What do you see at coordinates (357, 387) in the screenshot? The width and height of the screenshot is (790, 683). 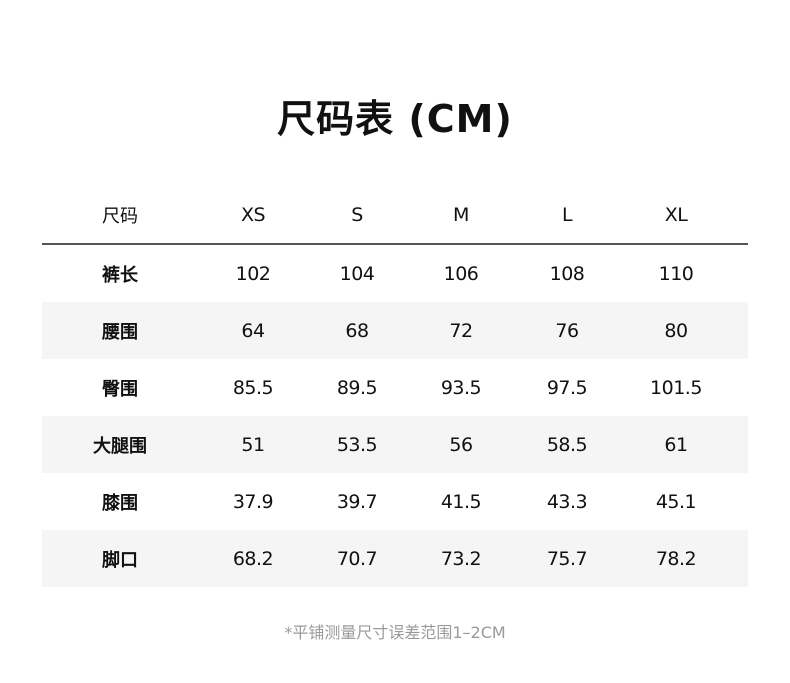 I see `table-cell: 89.5` at bounding box center [357, 387].